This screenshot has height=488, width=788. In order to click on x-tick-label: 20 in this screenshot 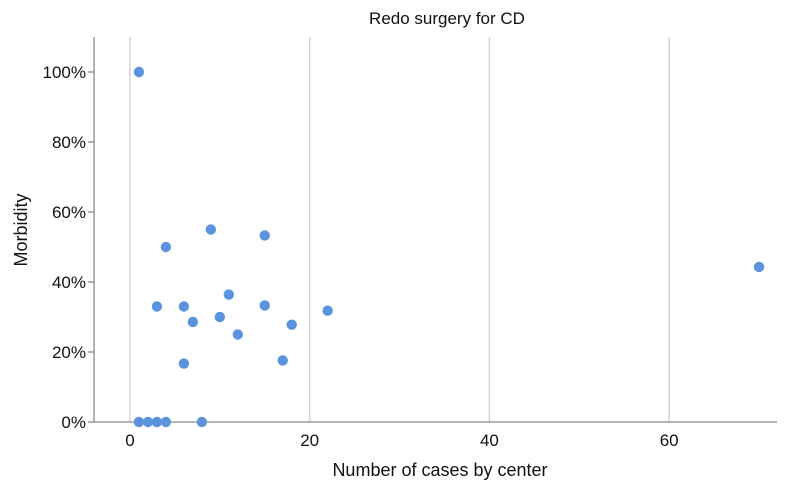, I will do `click(309, 440)`.